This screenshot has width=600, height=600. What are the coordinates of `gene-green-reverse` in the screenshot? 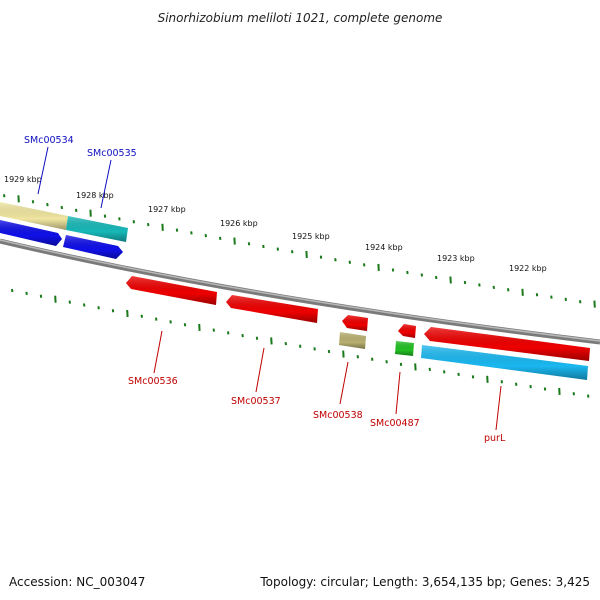 It's located at (404, 348).